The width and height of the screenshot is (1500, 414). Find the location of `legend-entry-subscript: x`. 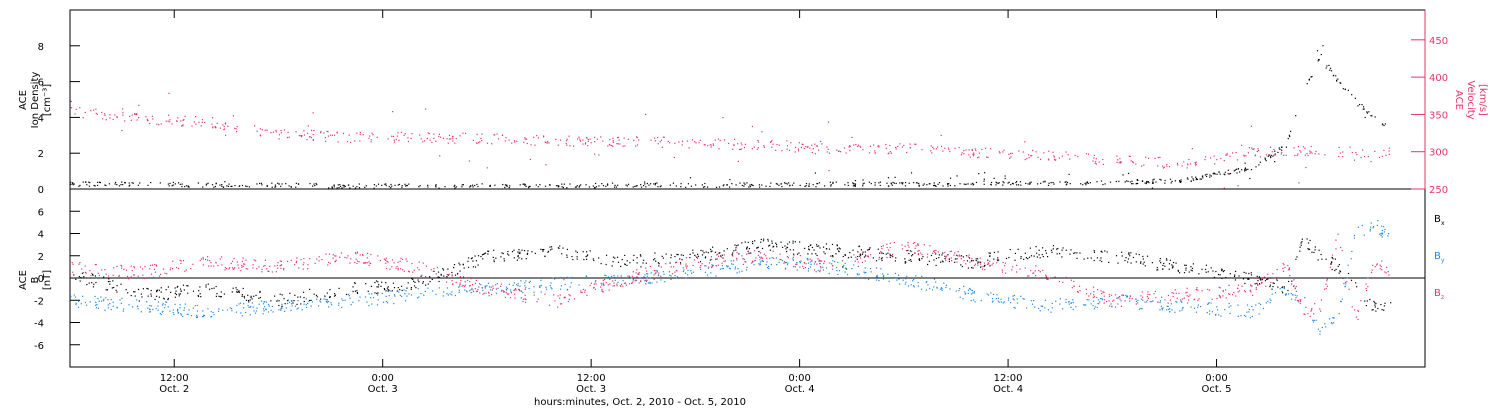

legend-entry-subscript: x is located at coordinates (1443, 223).